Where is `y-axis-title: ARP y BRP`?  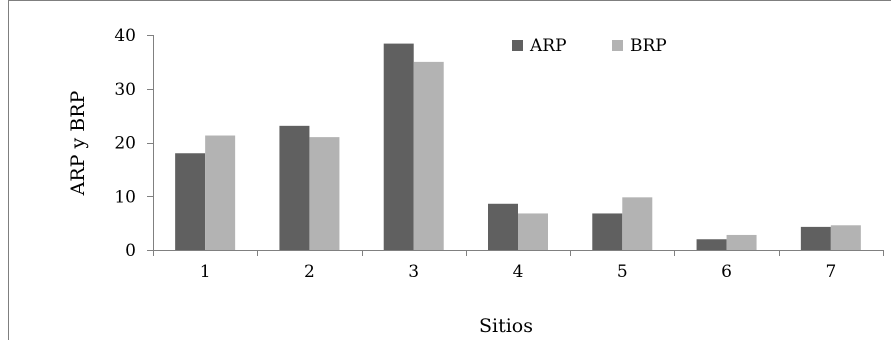
y-axis-title: ARP y BRP is located at coordinates (78, 143).